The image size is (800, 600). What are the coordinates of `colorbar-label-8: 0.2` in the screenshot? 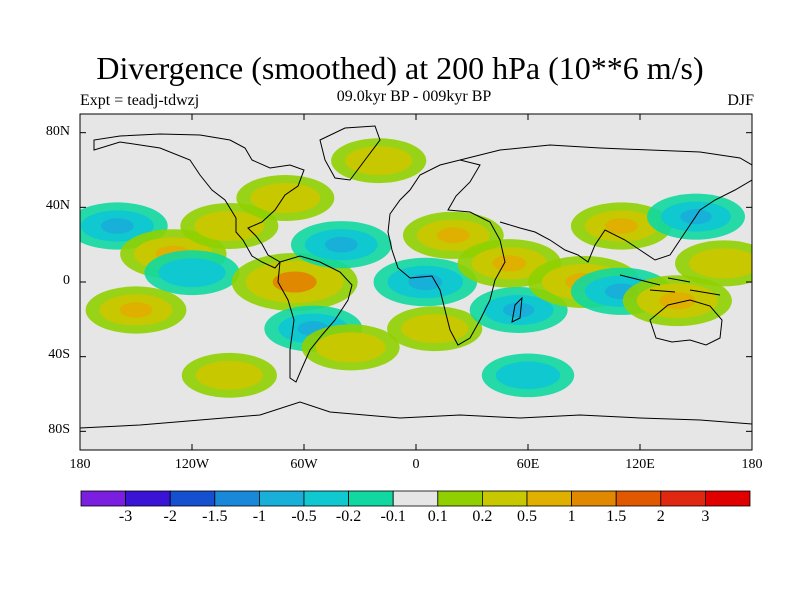 It's located at (482, 516).